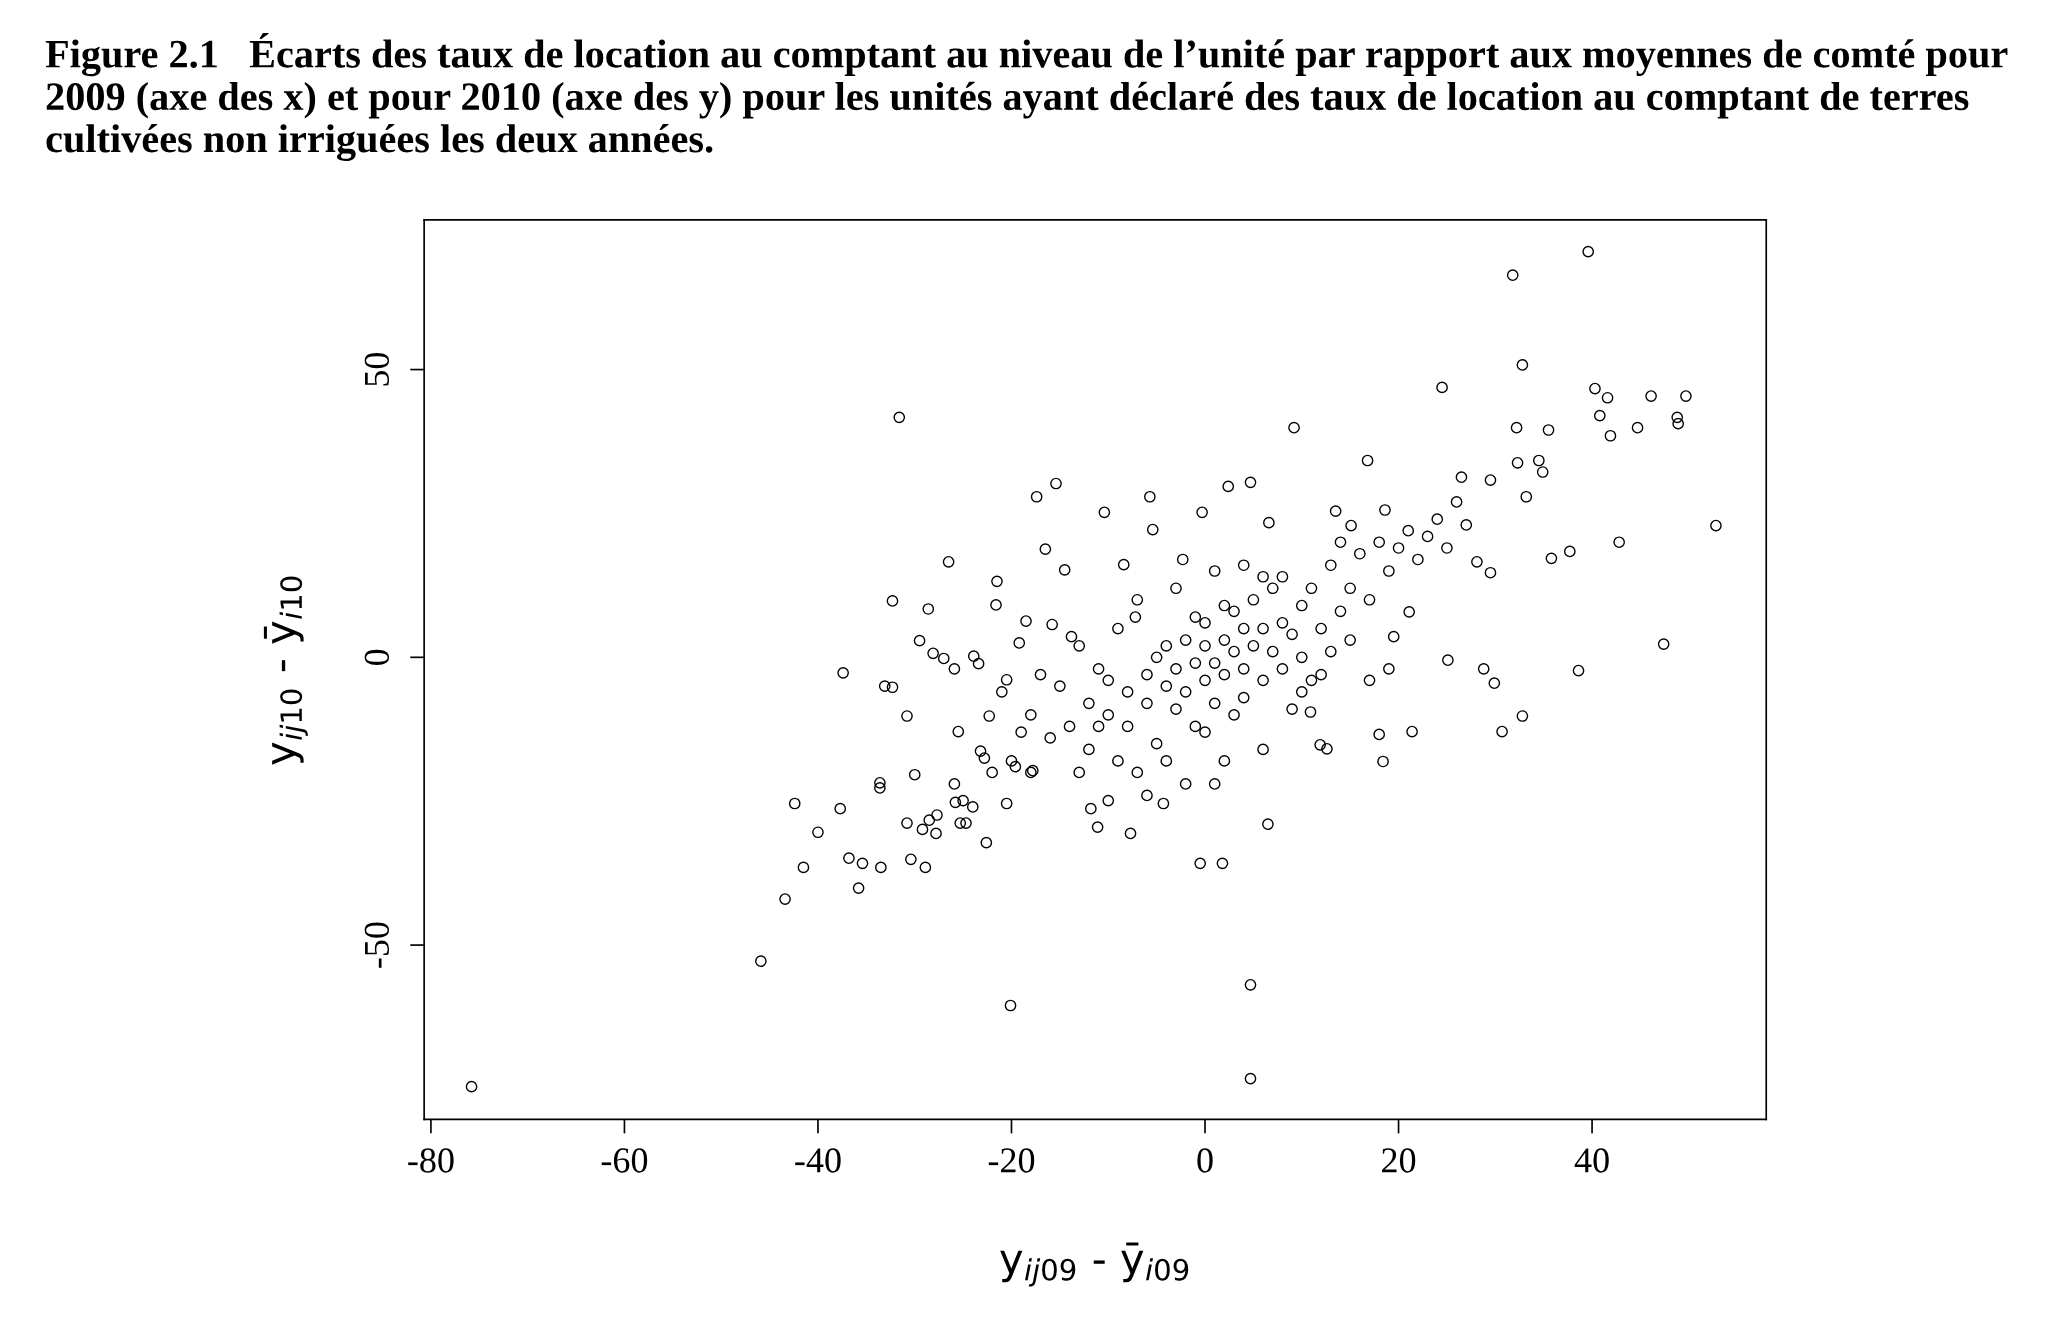 This screenshot has height=1317, width=2049. I want to click on x-axis-title: y$_{ij09}$ - ȳ$_{i09}$, so click(1094, 1264).